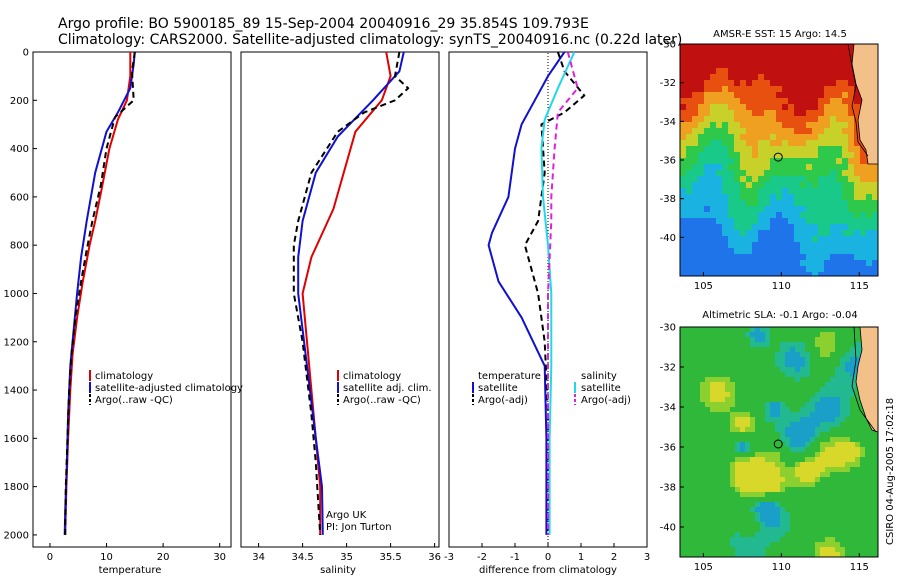  Describe the element at coordinates (668, 122) in the screenshot. I see `map-y-tick-label: -34` at that location.